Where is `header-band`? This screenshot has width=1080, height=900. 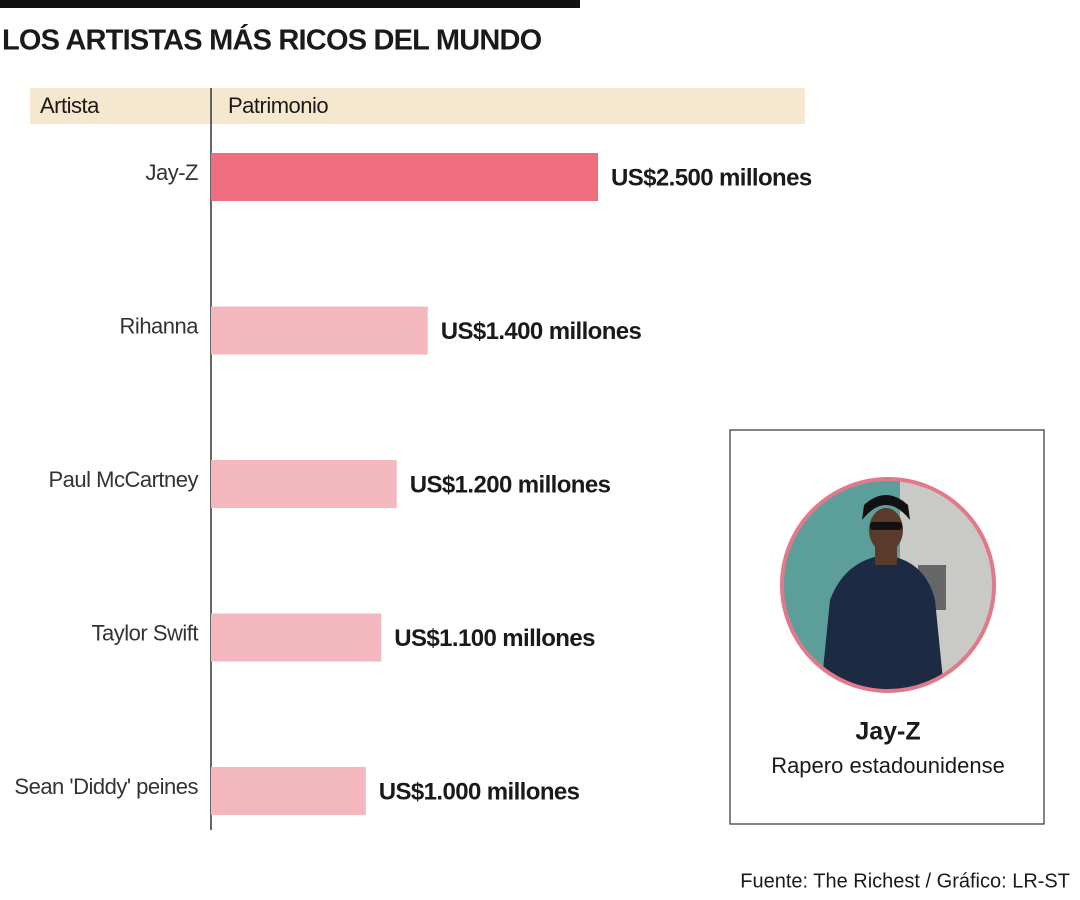 header-band is located at coordinates (417, 106).